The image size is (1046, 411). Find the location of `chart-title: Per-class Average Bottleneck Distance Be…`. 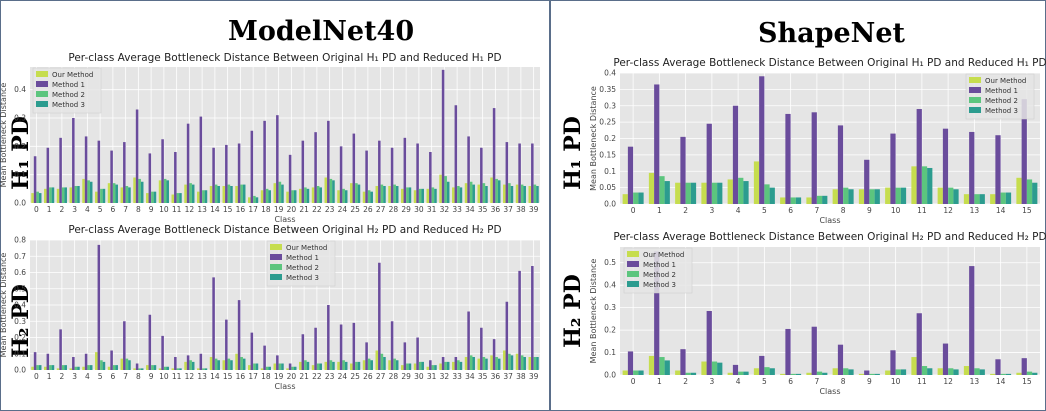

chart-title: Per-class Average Bottleneck Distance Be… is located at coordinates (284, 230).